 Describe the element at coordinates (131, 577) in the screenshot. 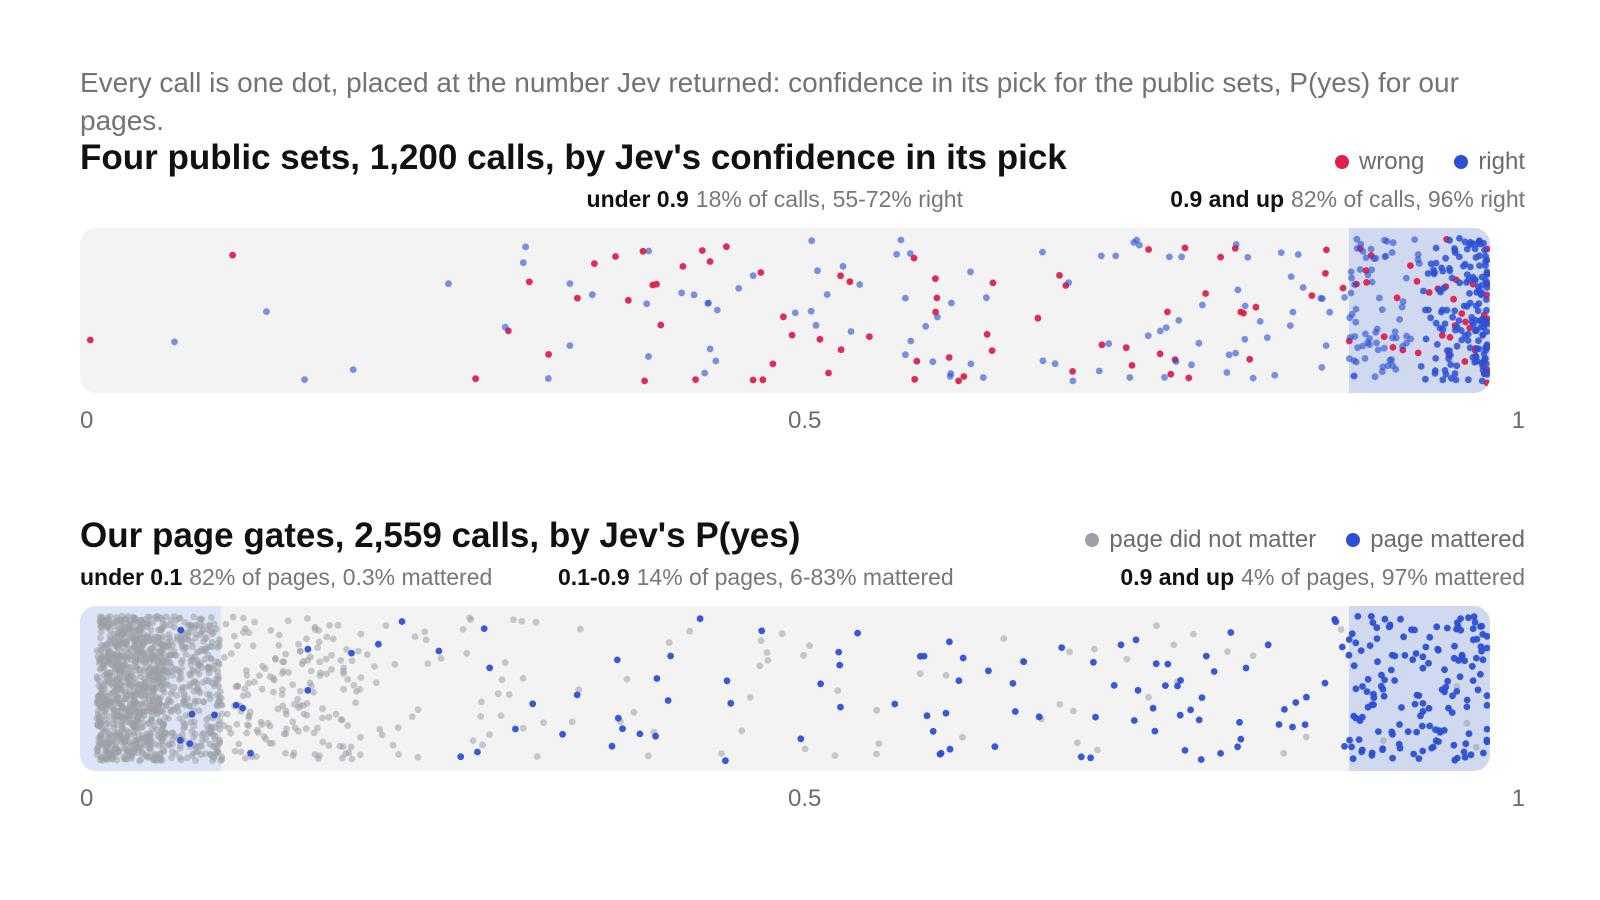

I see `band-range-under-0-1: under 0.1` at that location.